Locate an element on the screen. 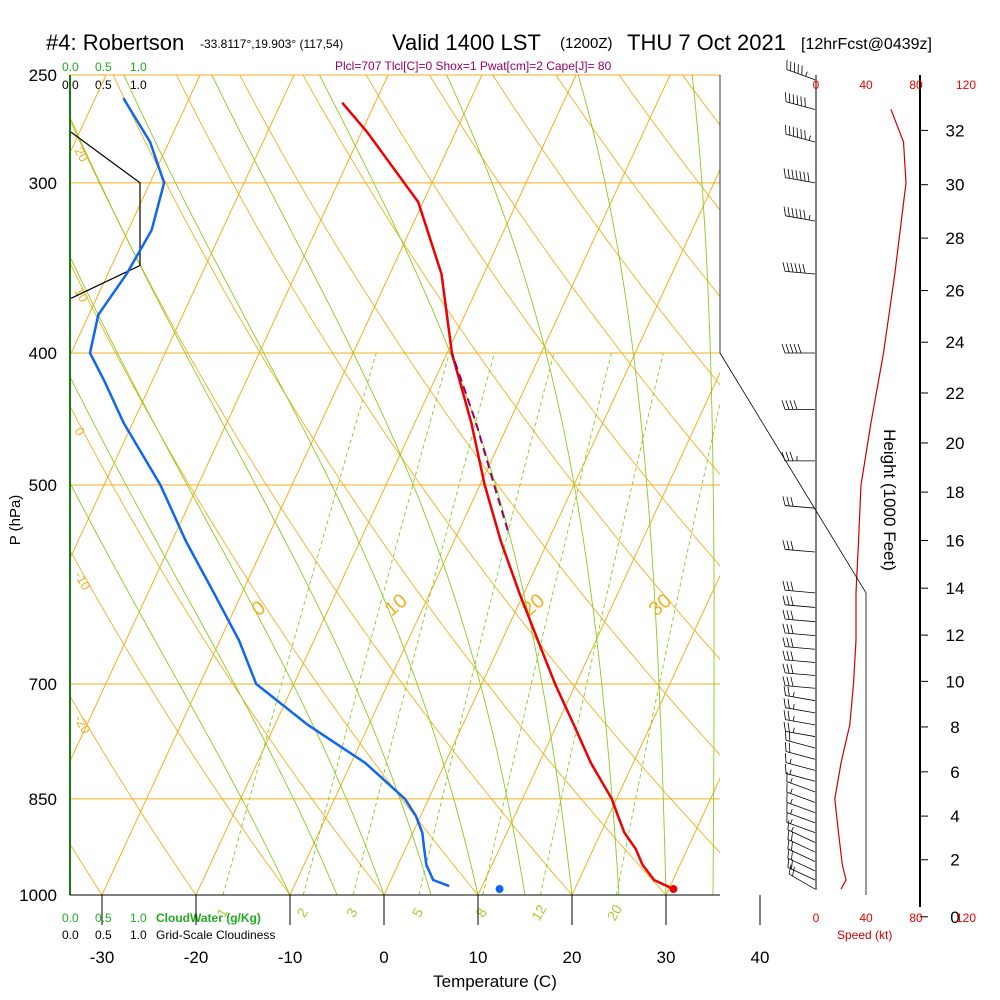 Image resolution: width=1000 pixels, height=1000 pixels. height-tick-label: 14 is located at coordinates (955, 588).